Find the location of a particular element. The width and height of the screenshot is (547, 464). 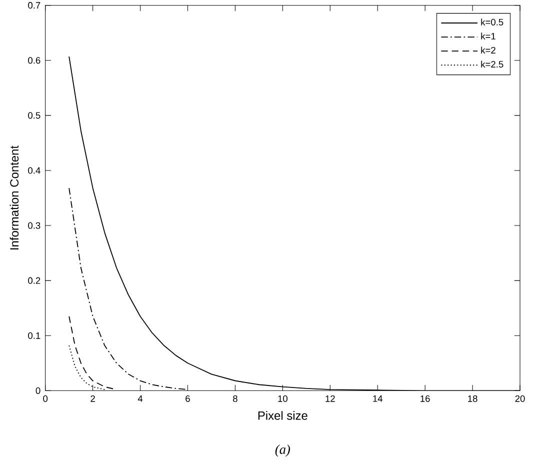

x-tick-label: 14 is located at coordinates (377, 398).